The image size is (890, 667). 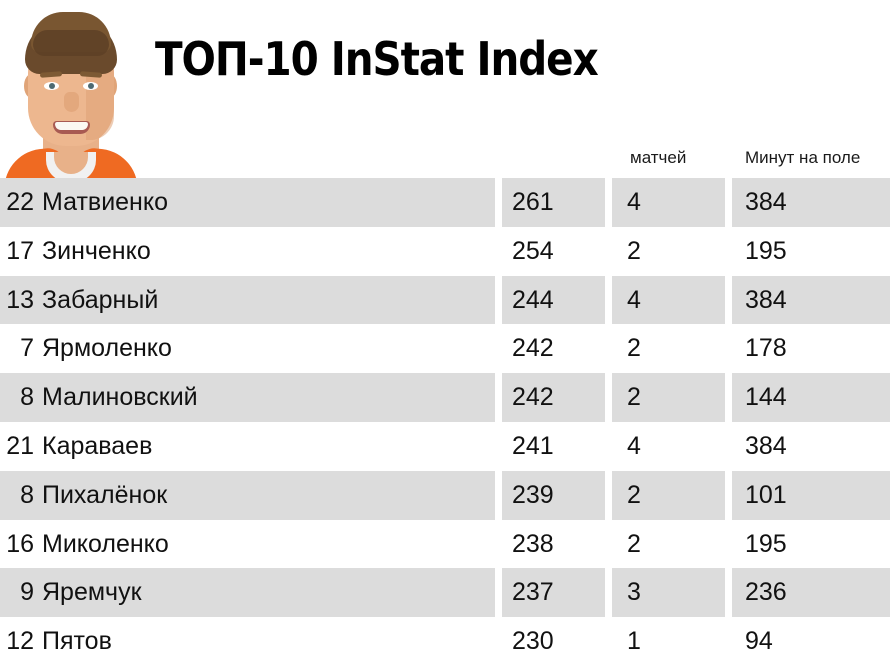 I want to click on cell-minutes-played: 236, so click(x=766, y=592).